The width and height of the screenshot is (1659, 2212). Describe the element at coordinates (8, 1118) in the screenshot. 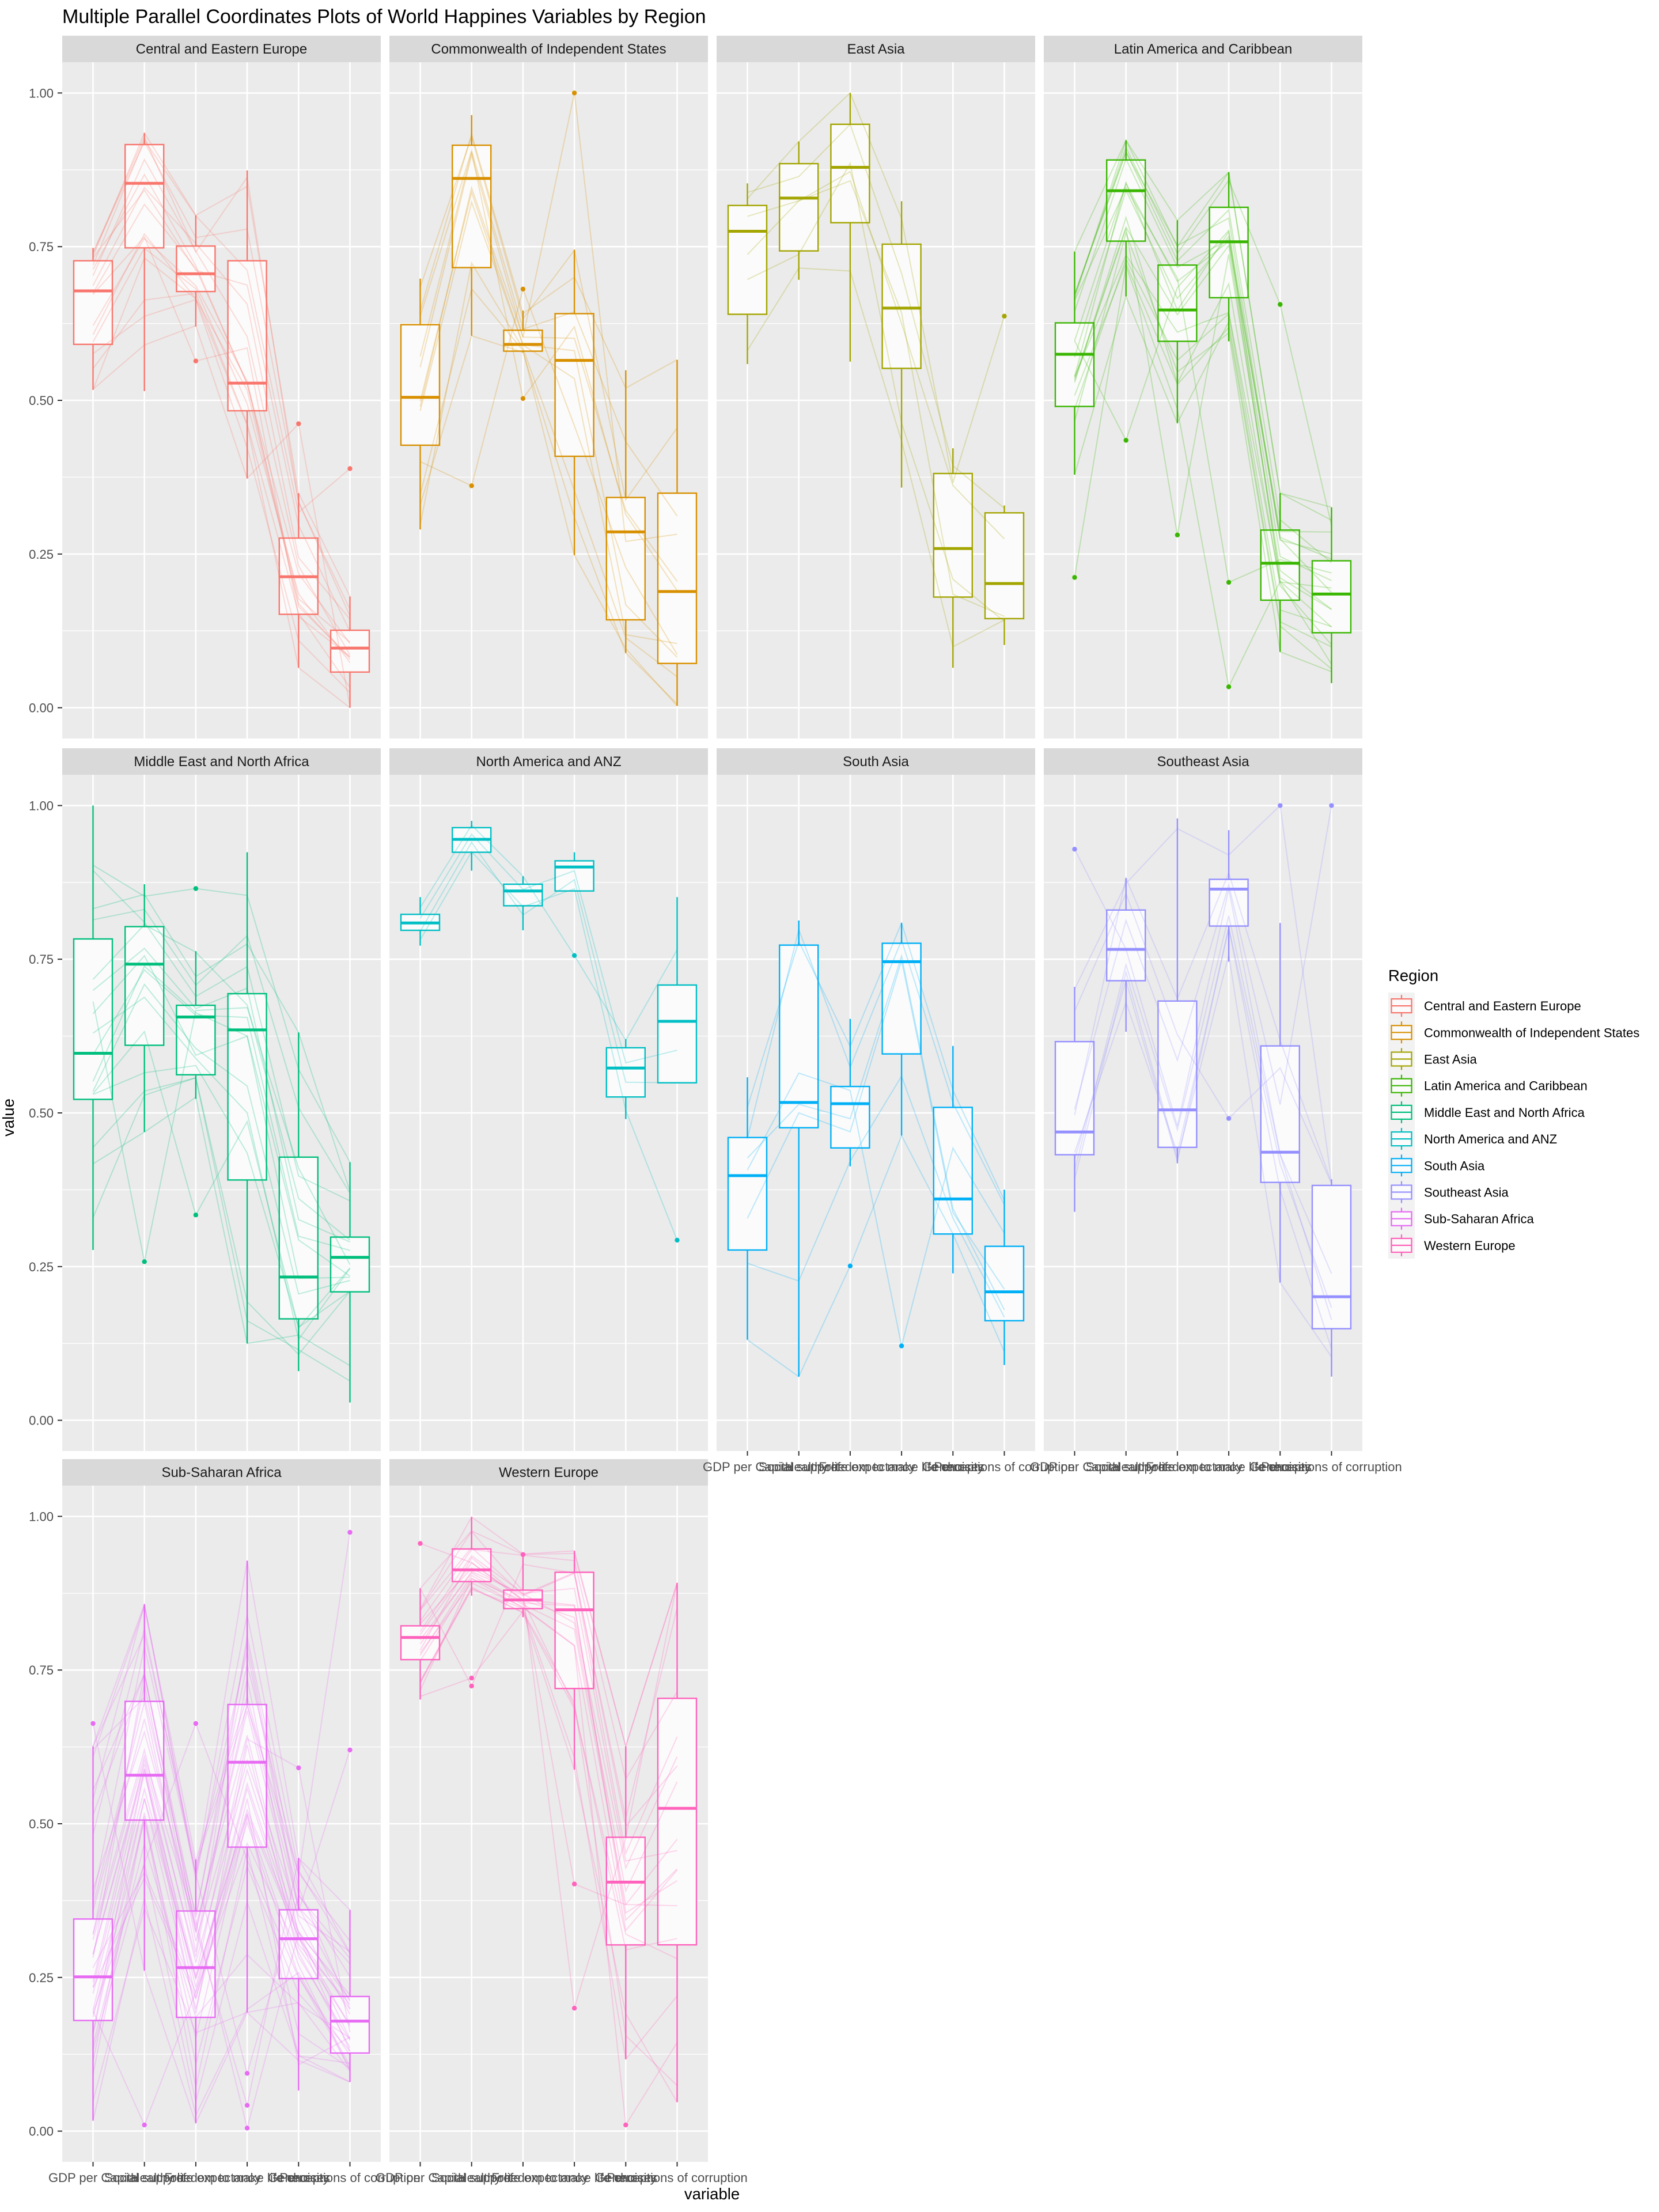

I see `svg-text: value` at that location.